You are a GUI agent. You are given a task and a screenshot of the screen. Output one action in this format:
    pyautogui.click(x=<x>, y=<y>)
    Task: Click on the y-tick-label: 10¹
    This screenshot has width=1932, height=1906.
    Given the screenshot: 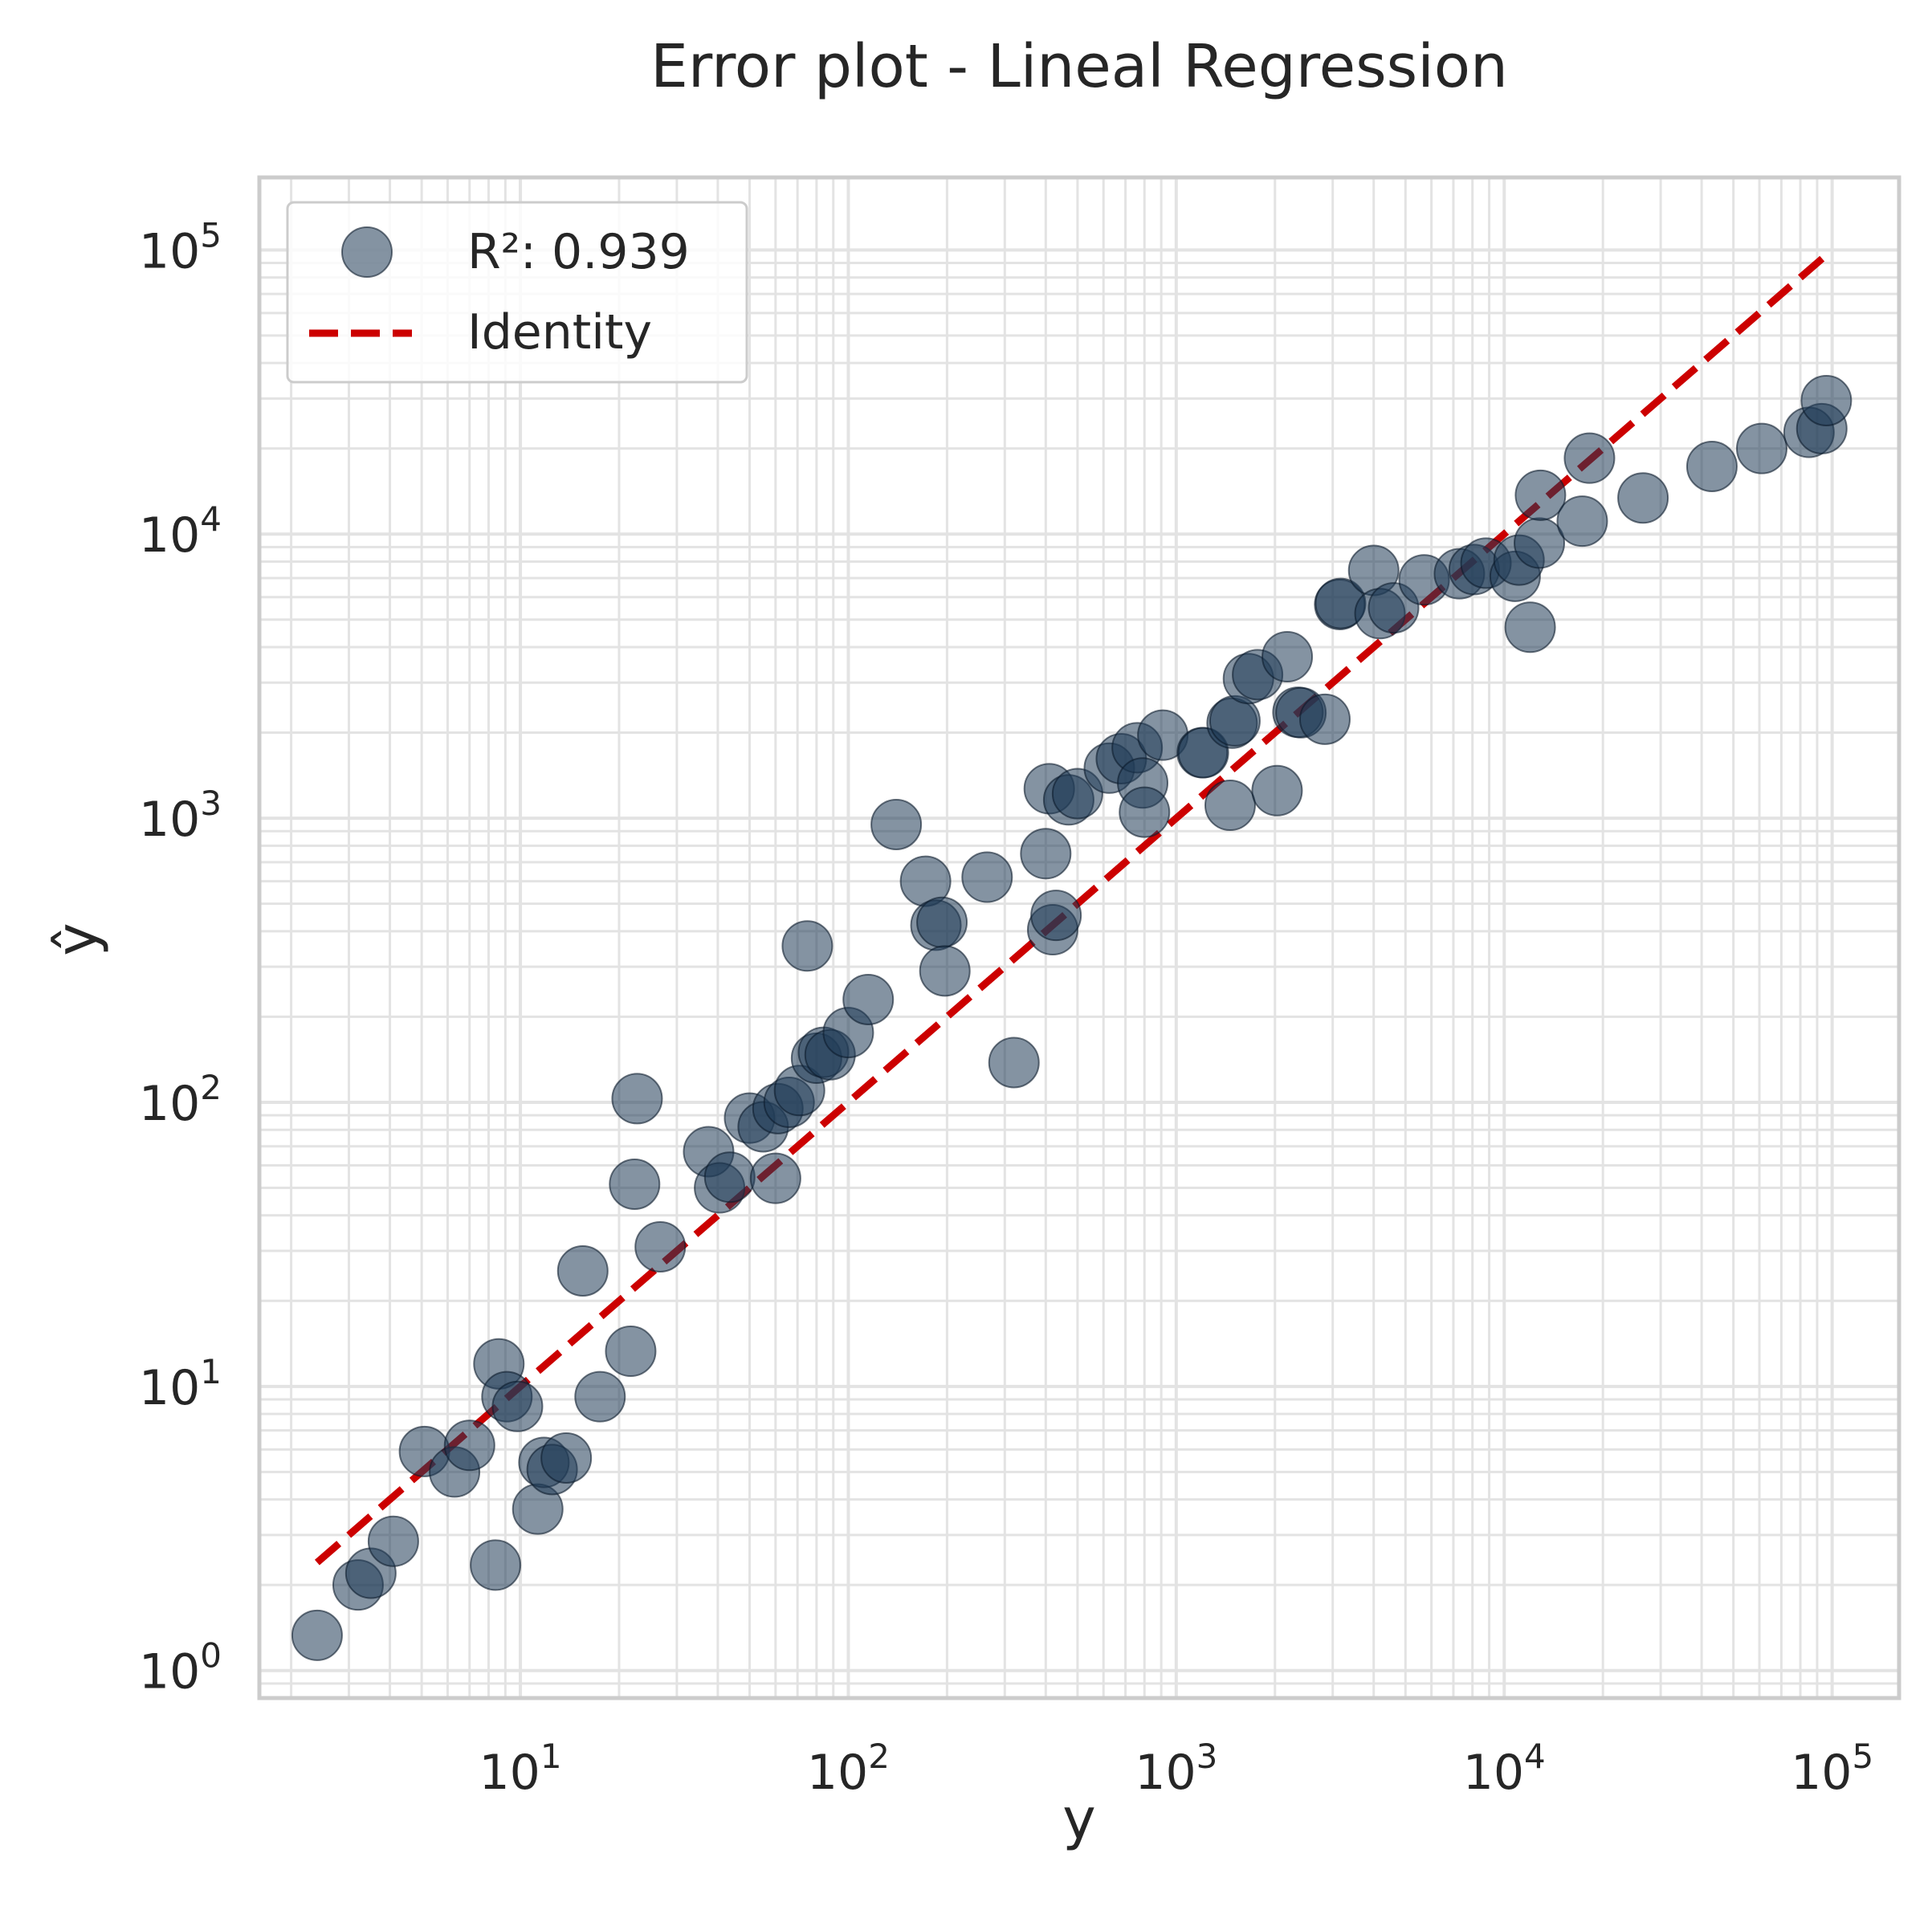 What is the action you would take?
    pyautogui.click(x=180, y=1384)
    